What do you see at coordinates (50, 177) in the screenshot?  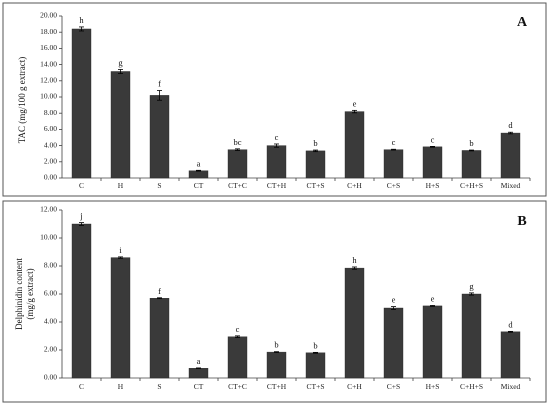 I see `panel-a-y-tick-label: 0.00` at bounding box center [50, 177].